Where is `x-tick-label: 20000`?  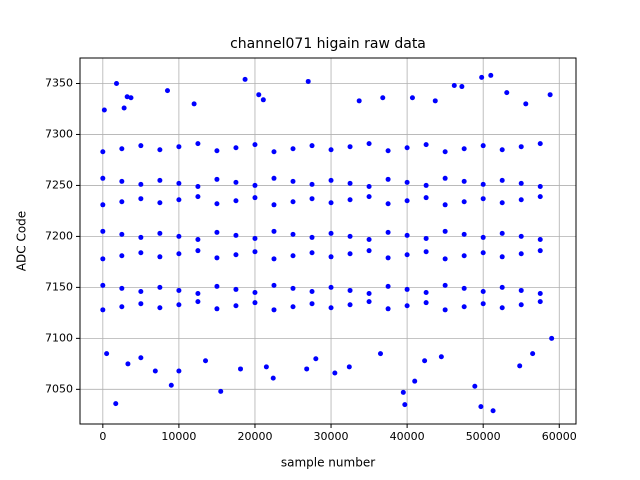
x-tick-label: 20000 is located at coordinates (254, 436).